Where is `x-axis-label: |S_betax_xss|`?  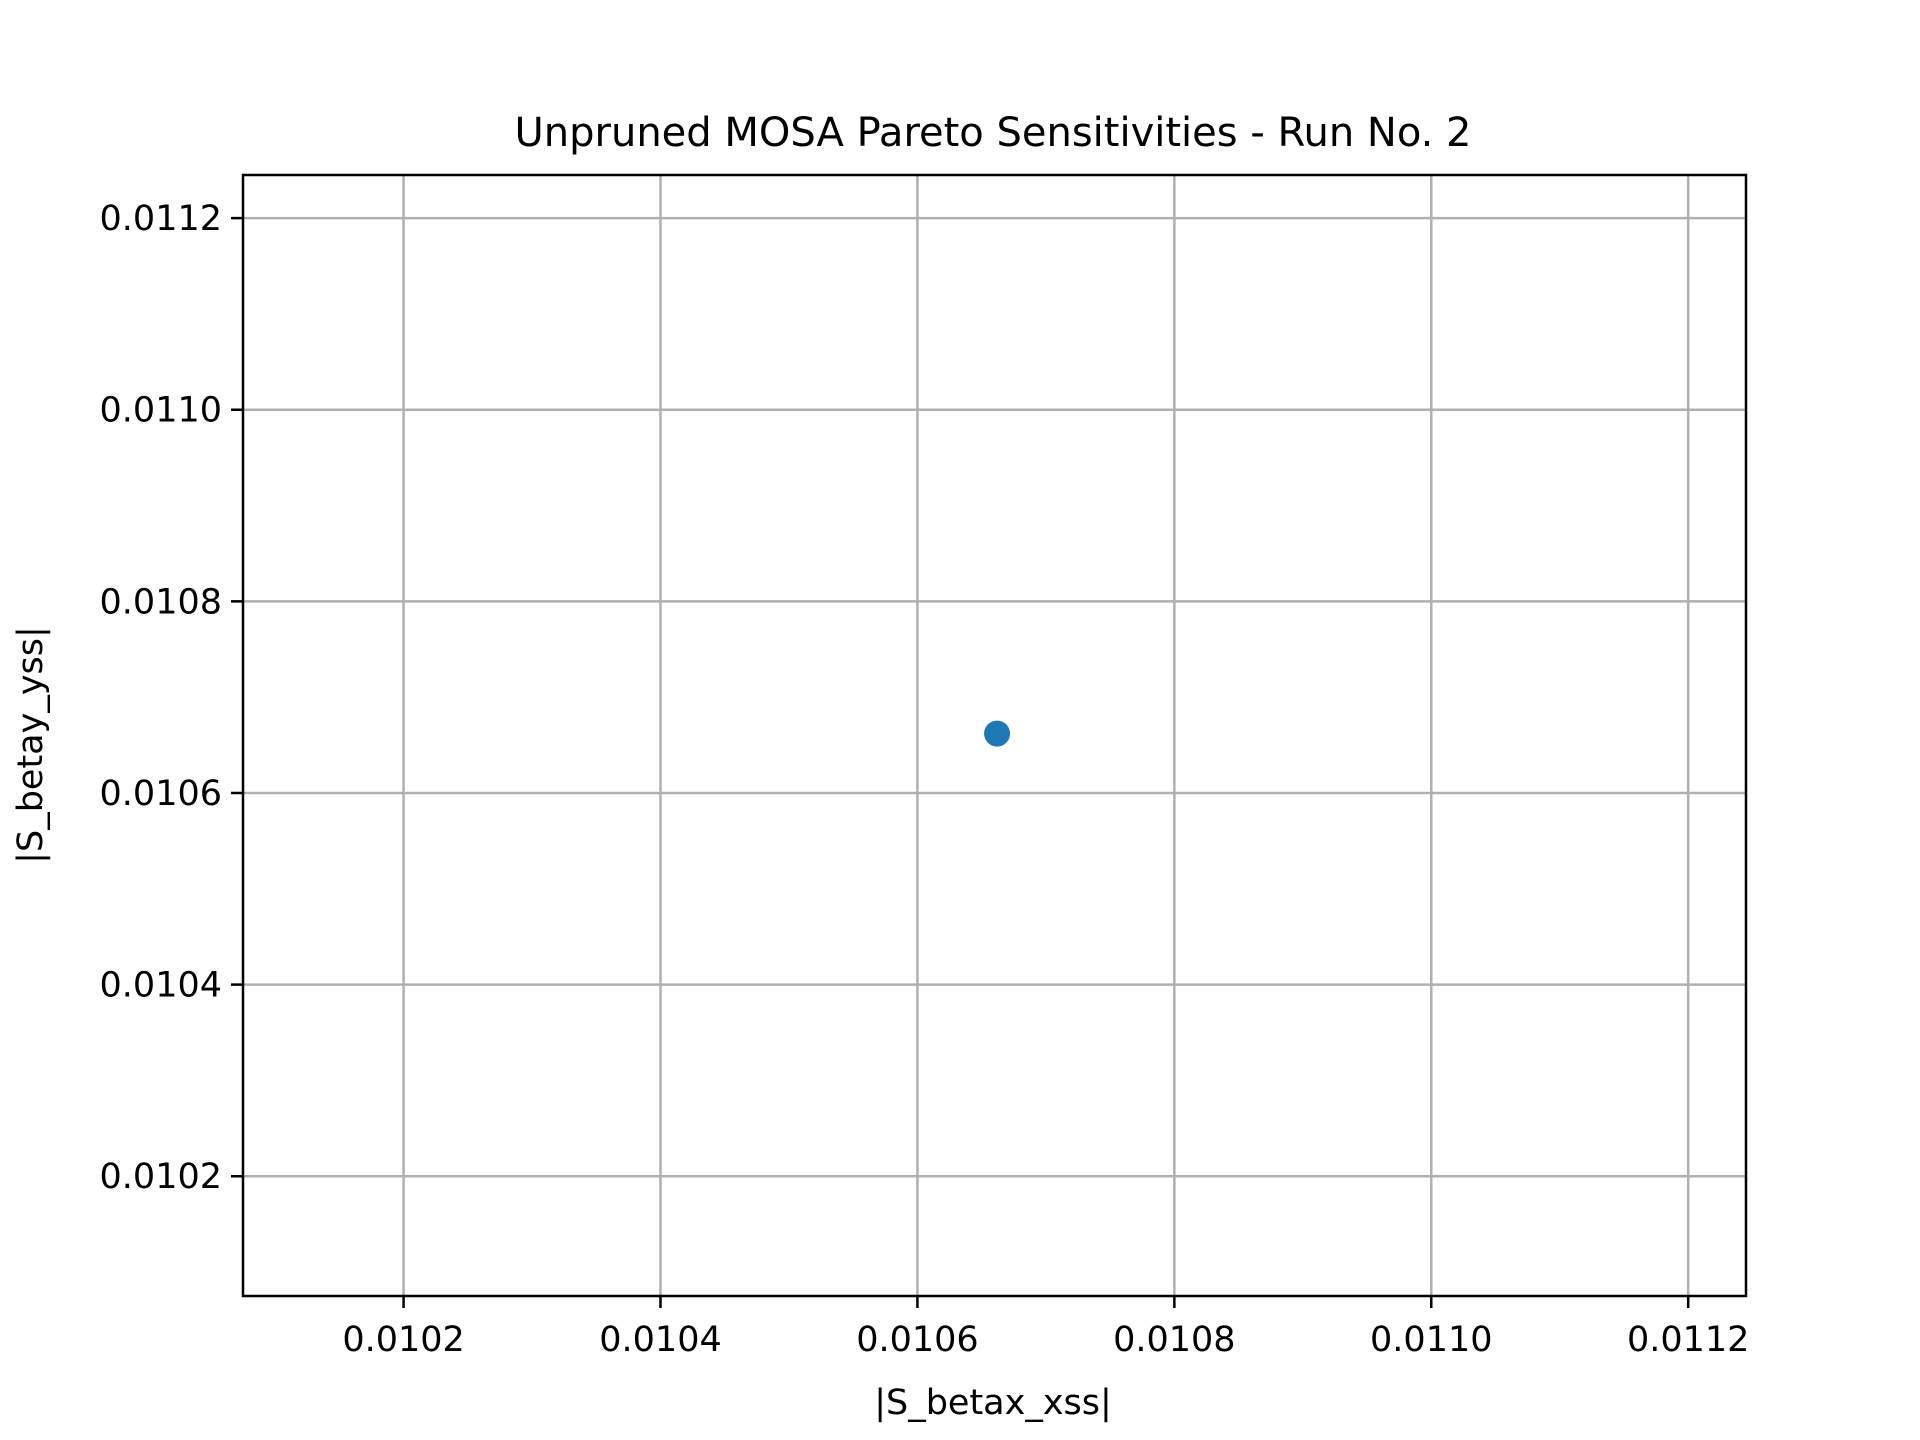 x-axis-label: |S_betax_xss| is located at coordinates (993, 1403).